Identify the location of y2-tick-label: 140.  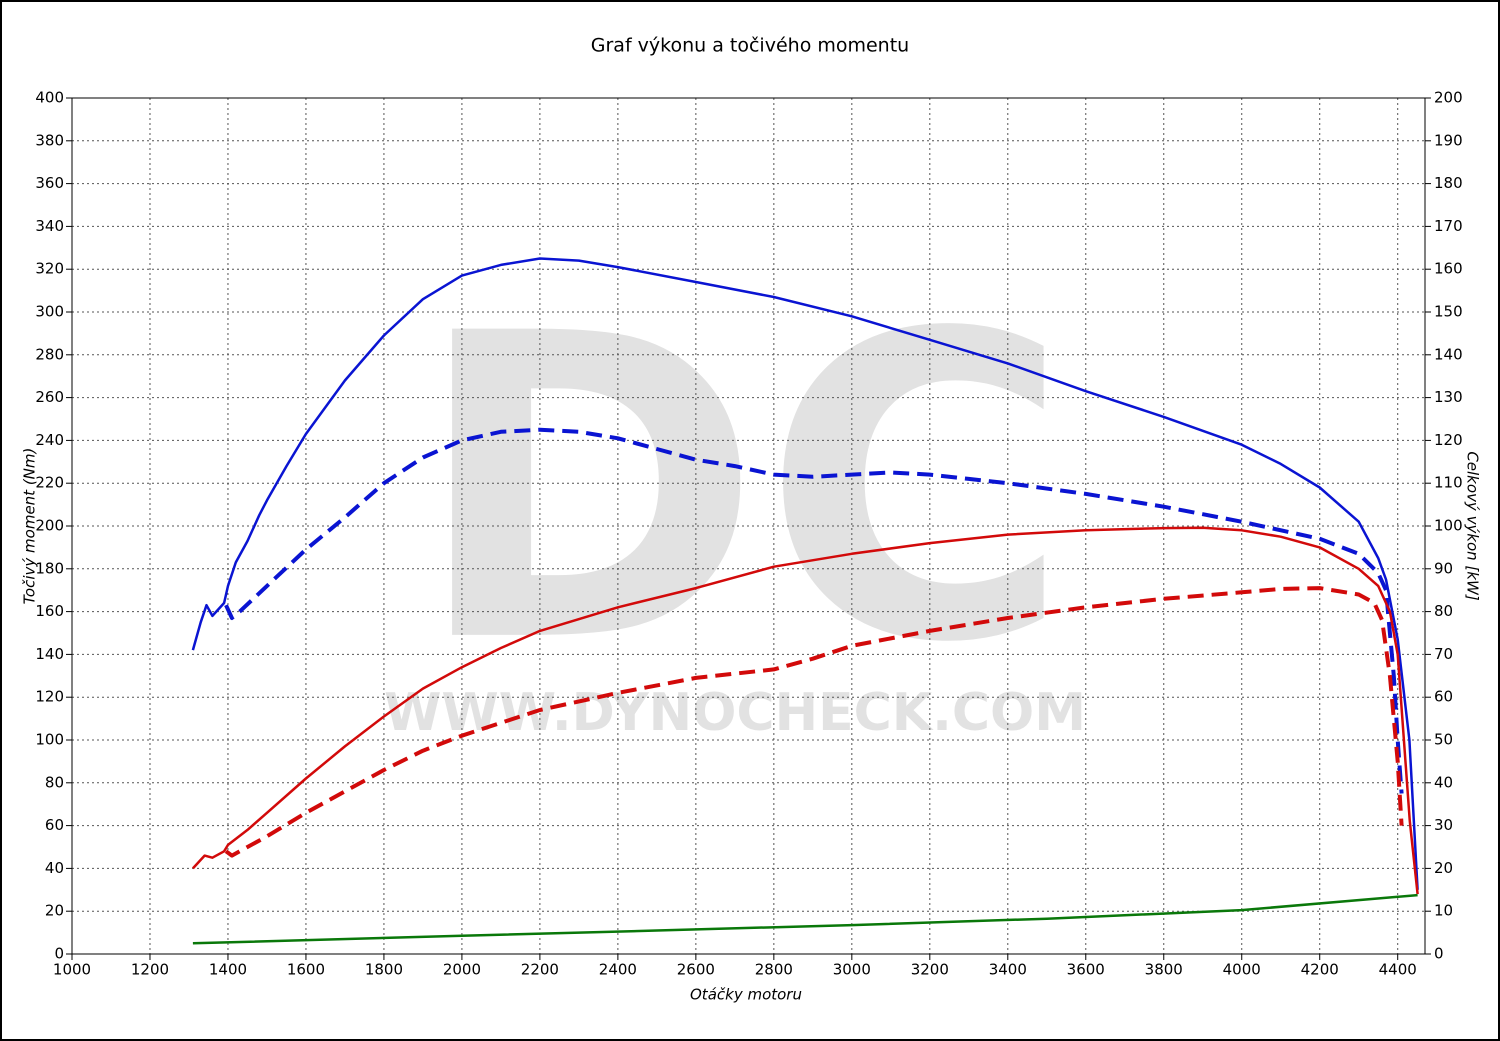
(1448, 354).